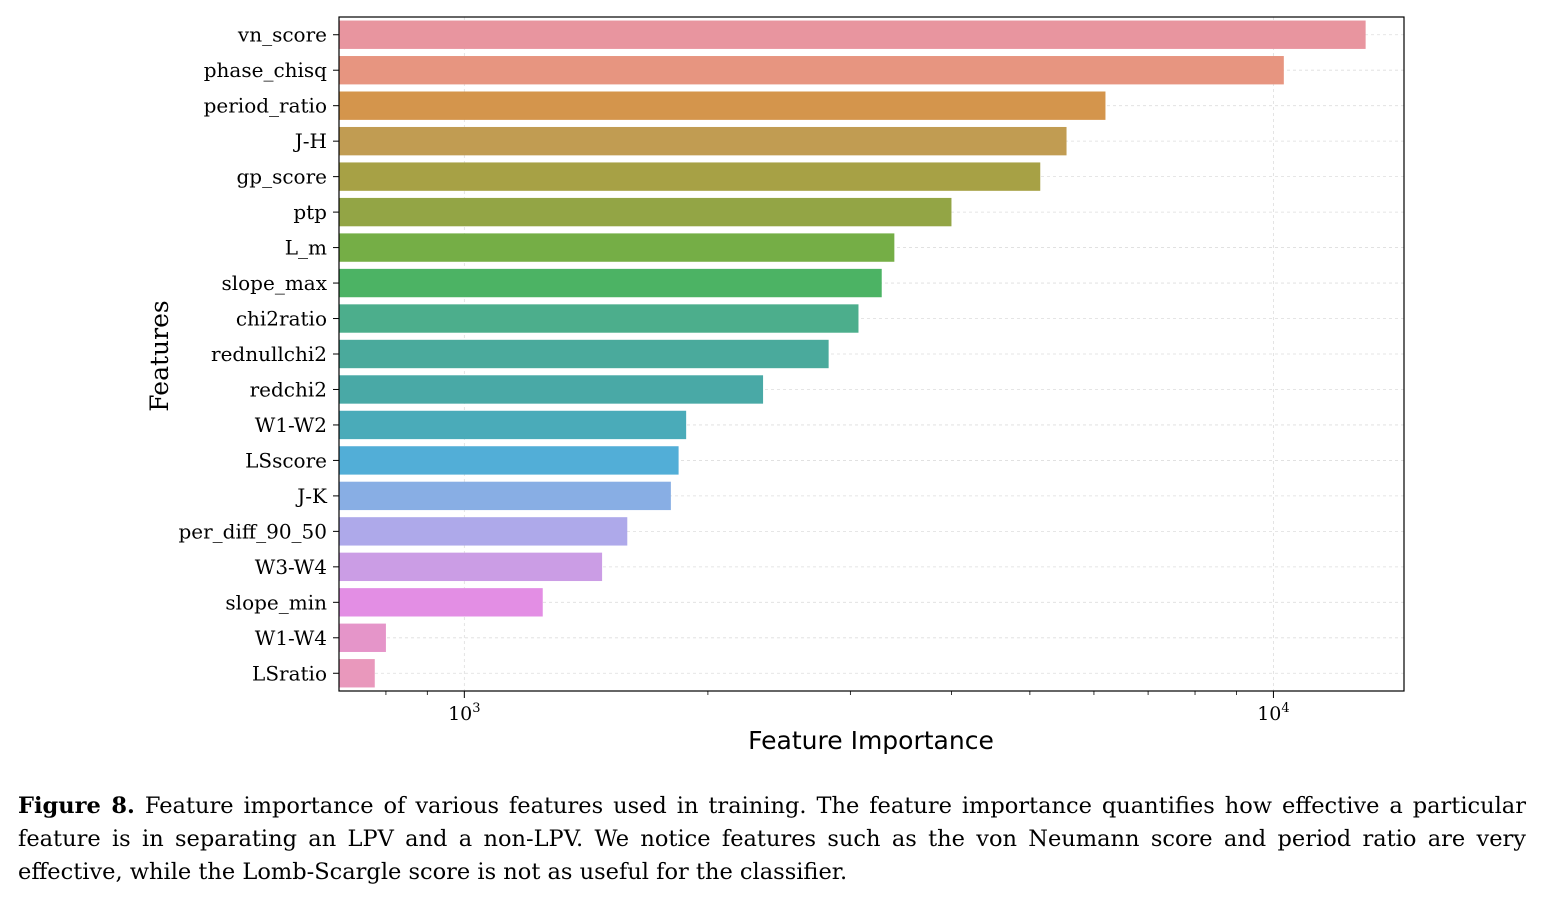  I want to click on bar-W1-W4, so click(362, 637).